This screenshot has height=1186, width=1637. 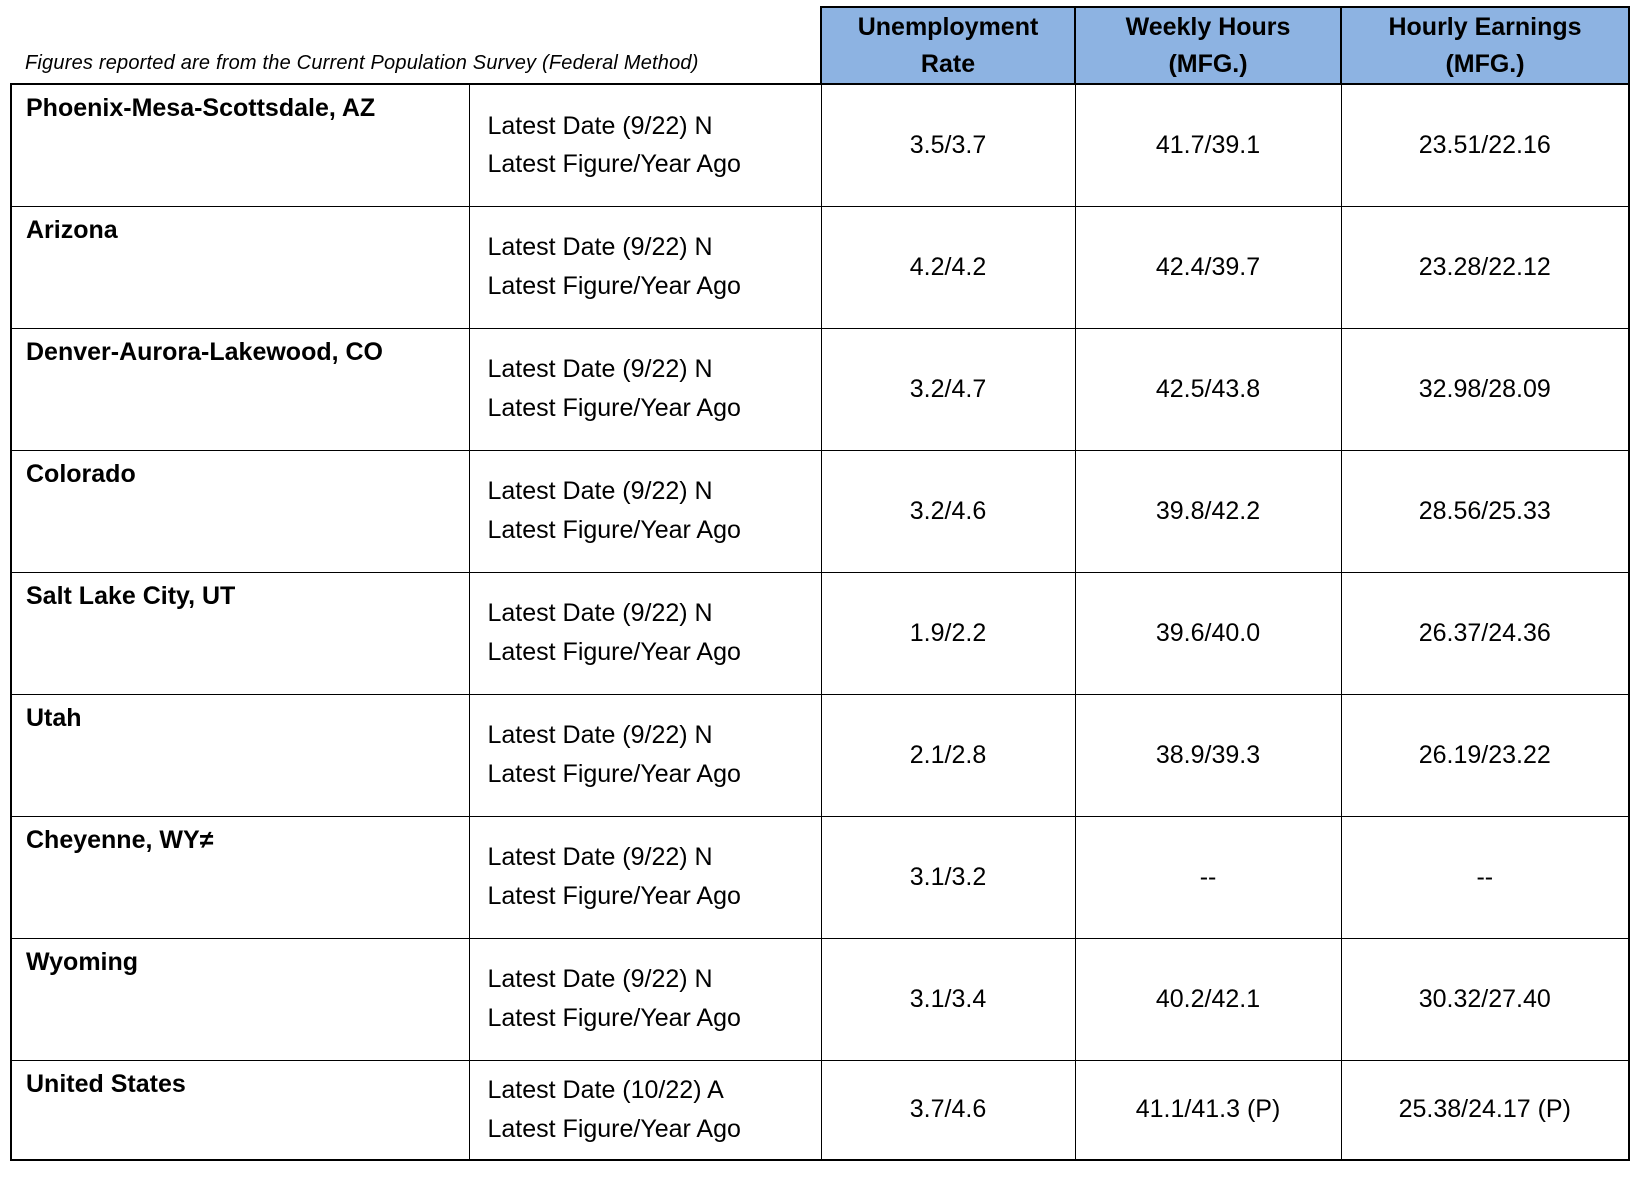 What do you see at coordinates (240, 267) in the screenshot?
I see `region-name: Arizona` at bounding box center [240, 267].